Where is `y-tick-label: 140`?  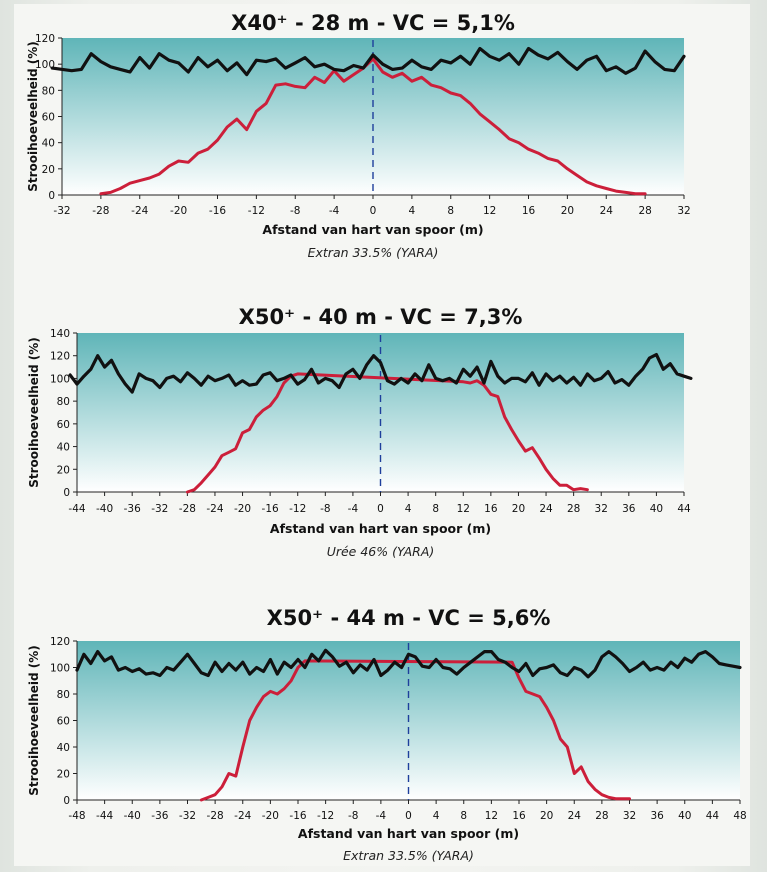 y-tick-label: 140 is located at coordinates (60, 334).